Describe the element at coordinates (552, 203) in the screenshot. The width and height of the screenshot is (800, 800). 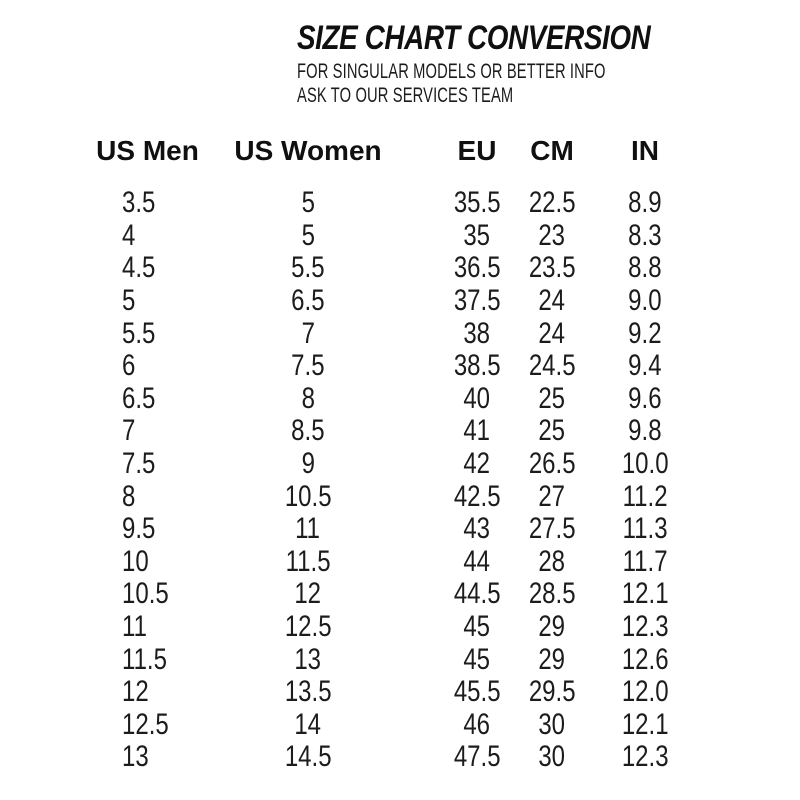
I see `table-cell: 22.5` at that location.